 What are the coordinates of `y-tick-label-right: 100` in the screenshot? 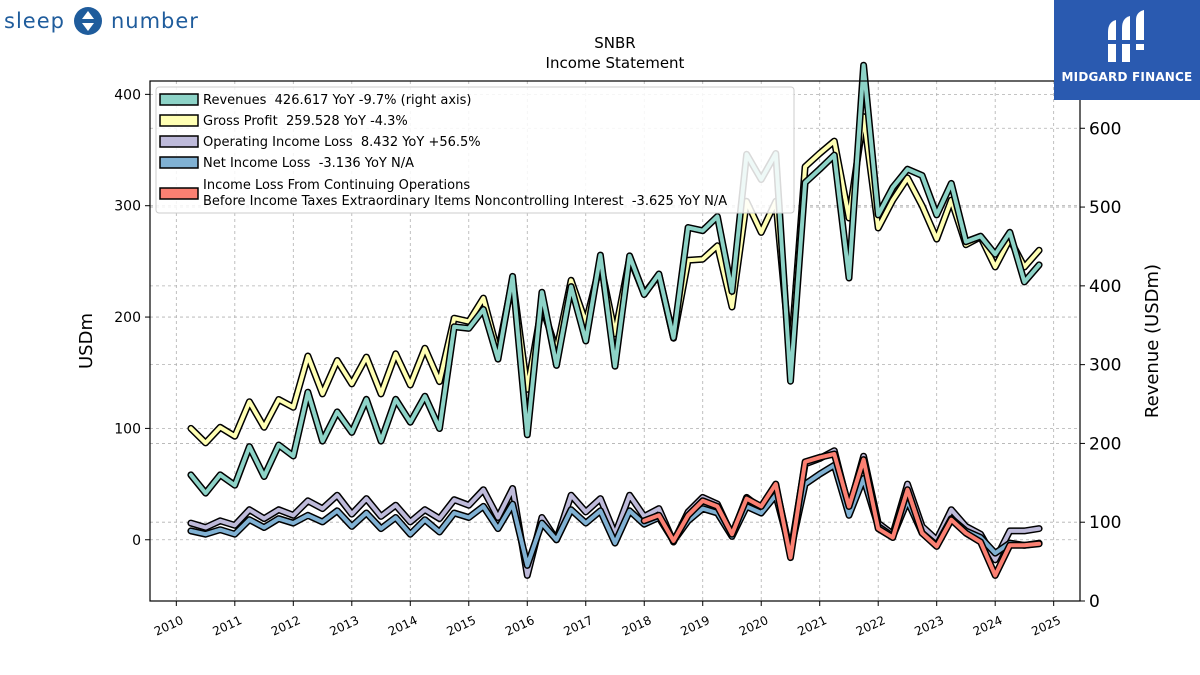 It's located at (1105, 523).